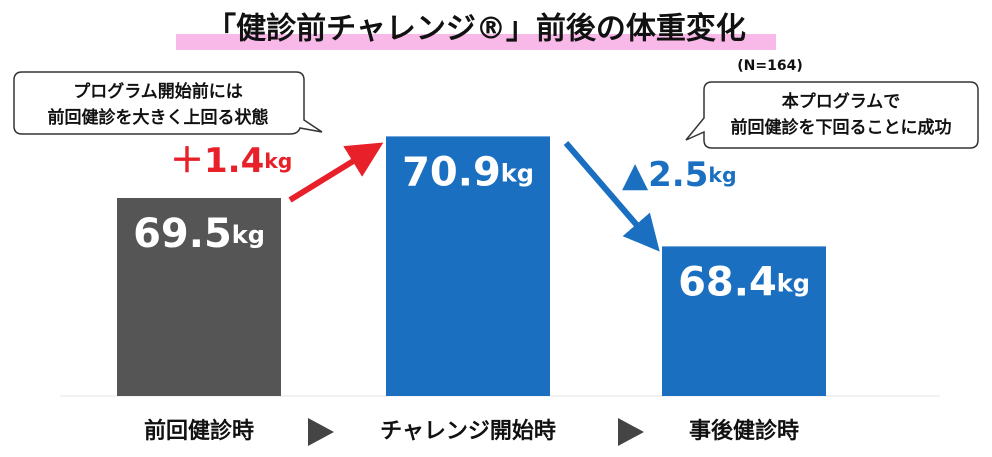 This screenshot has width=992, height=457. What do you see at coordinates (611, 196) in the screenshot?
I see `arrow-down` at bounding box center [611, 196].